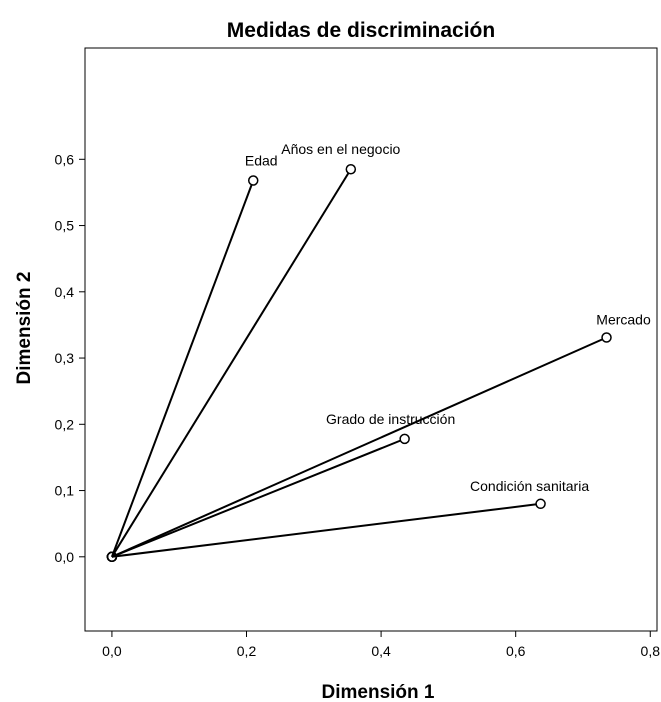 The height and width of the screenshot is (702, 661). What do you see at coordinates (516, 651) in the screenshot?
I see `x-tick-label: 0,6` at bounding box center [516, 651].